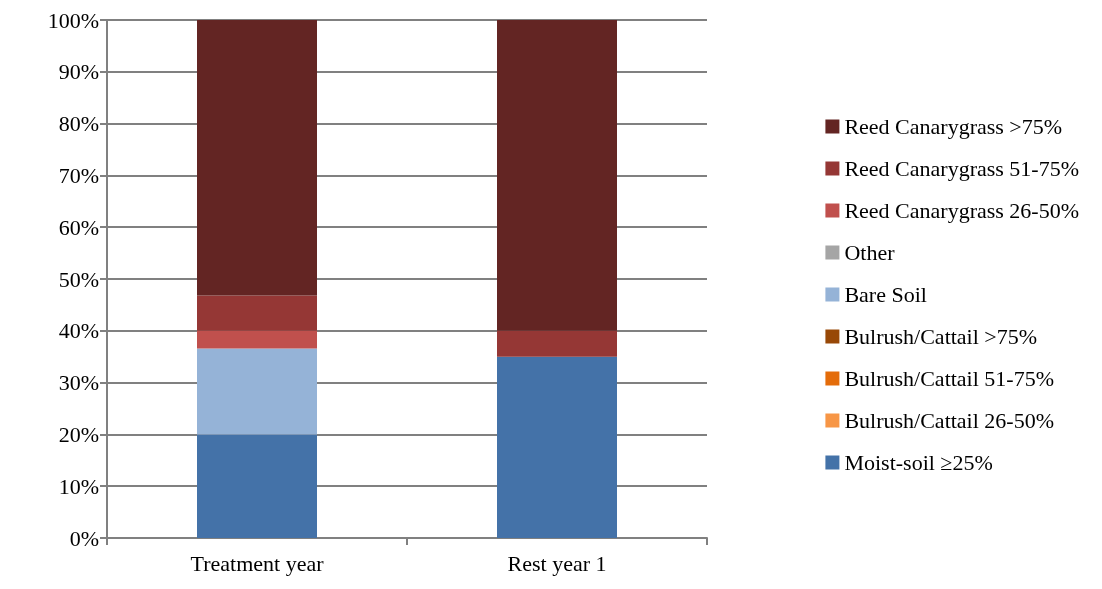  What do you see at coordinates (962, 168) in the screenshot?
I see `legend-label: Reed Canarygrass 51-75%` at bounding box center [962, 168].